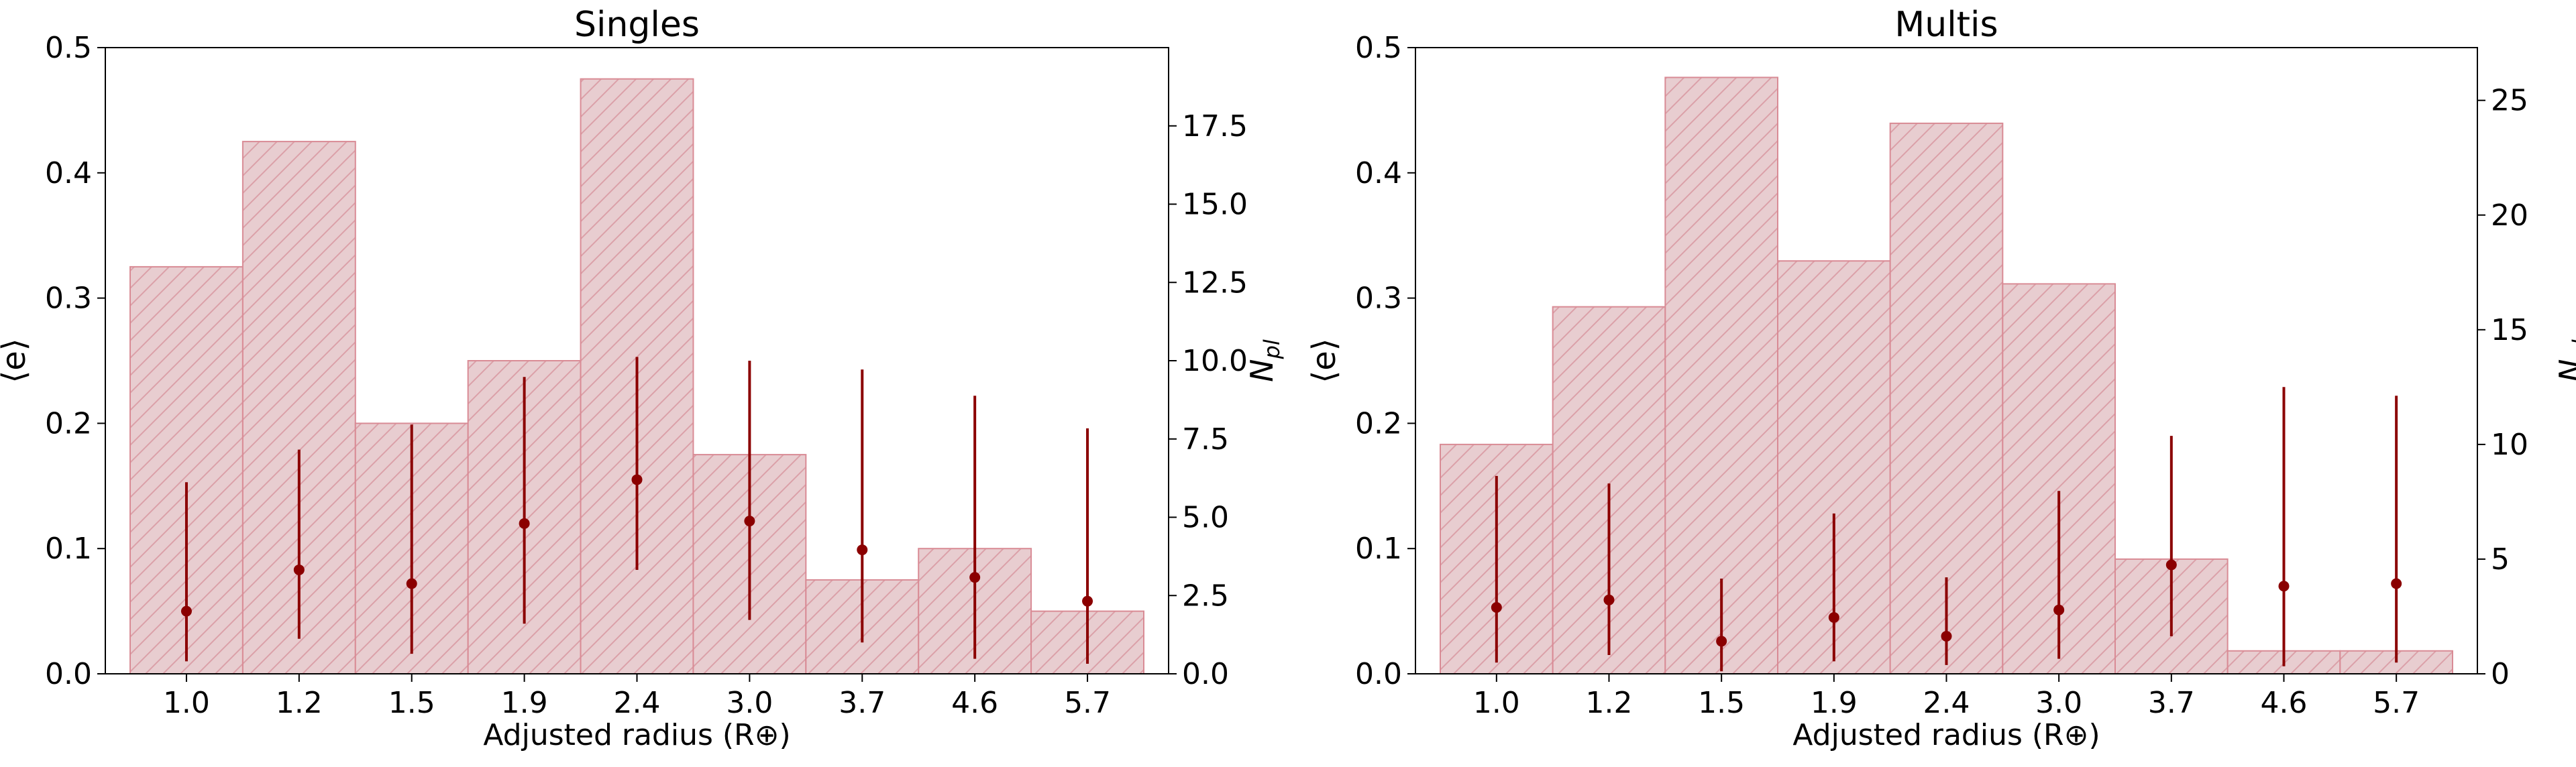  What do you see at coordinates (1215, 361) in the screenshot?
I see `y2-tick-label: 10.0` at bounding box center [1215, 361].